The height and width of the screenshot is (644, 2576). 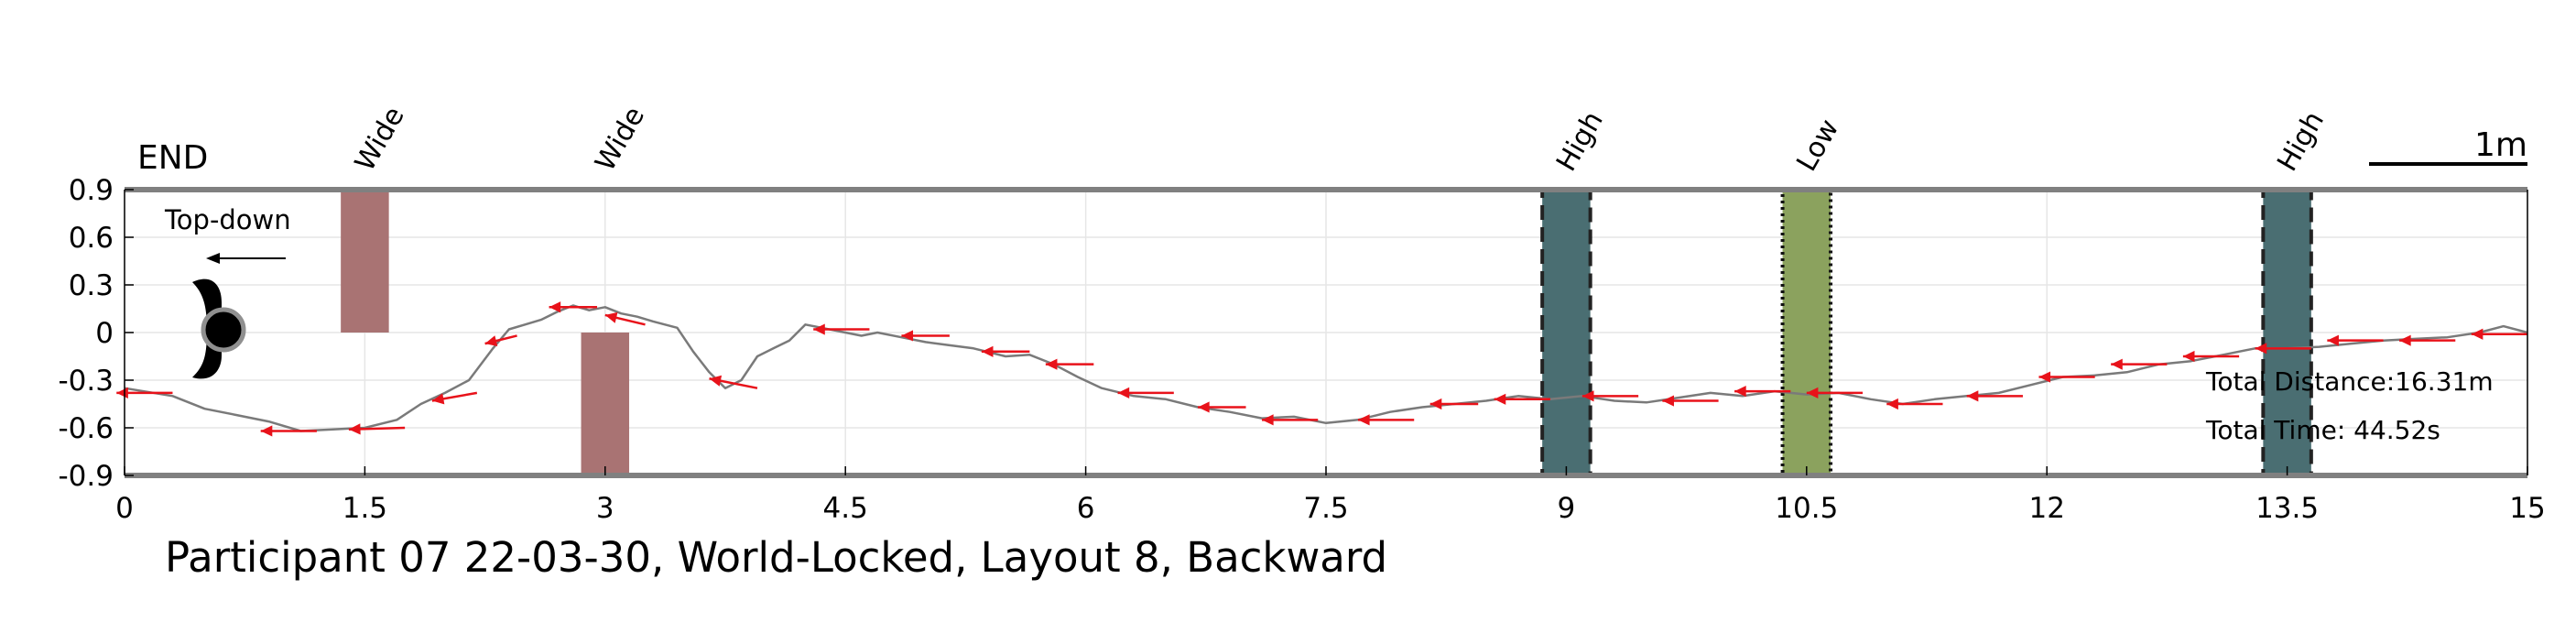 I want to click on y-tick-label: 0.9, so click(x=91, y=191).